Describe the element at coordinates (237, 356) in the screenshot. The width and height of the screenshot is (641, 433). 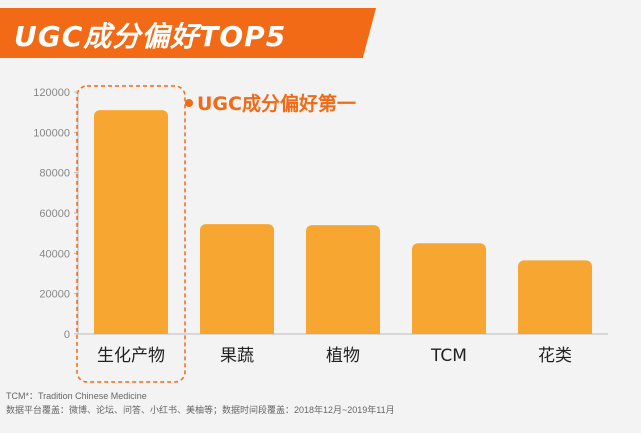
I see `x-tick-label: 果蔬` at that location.